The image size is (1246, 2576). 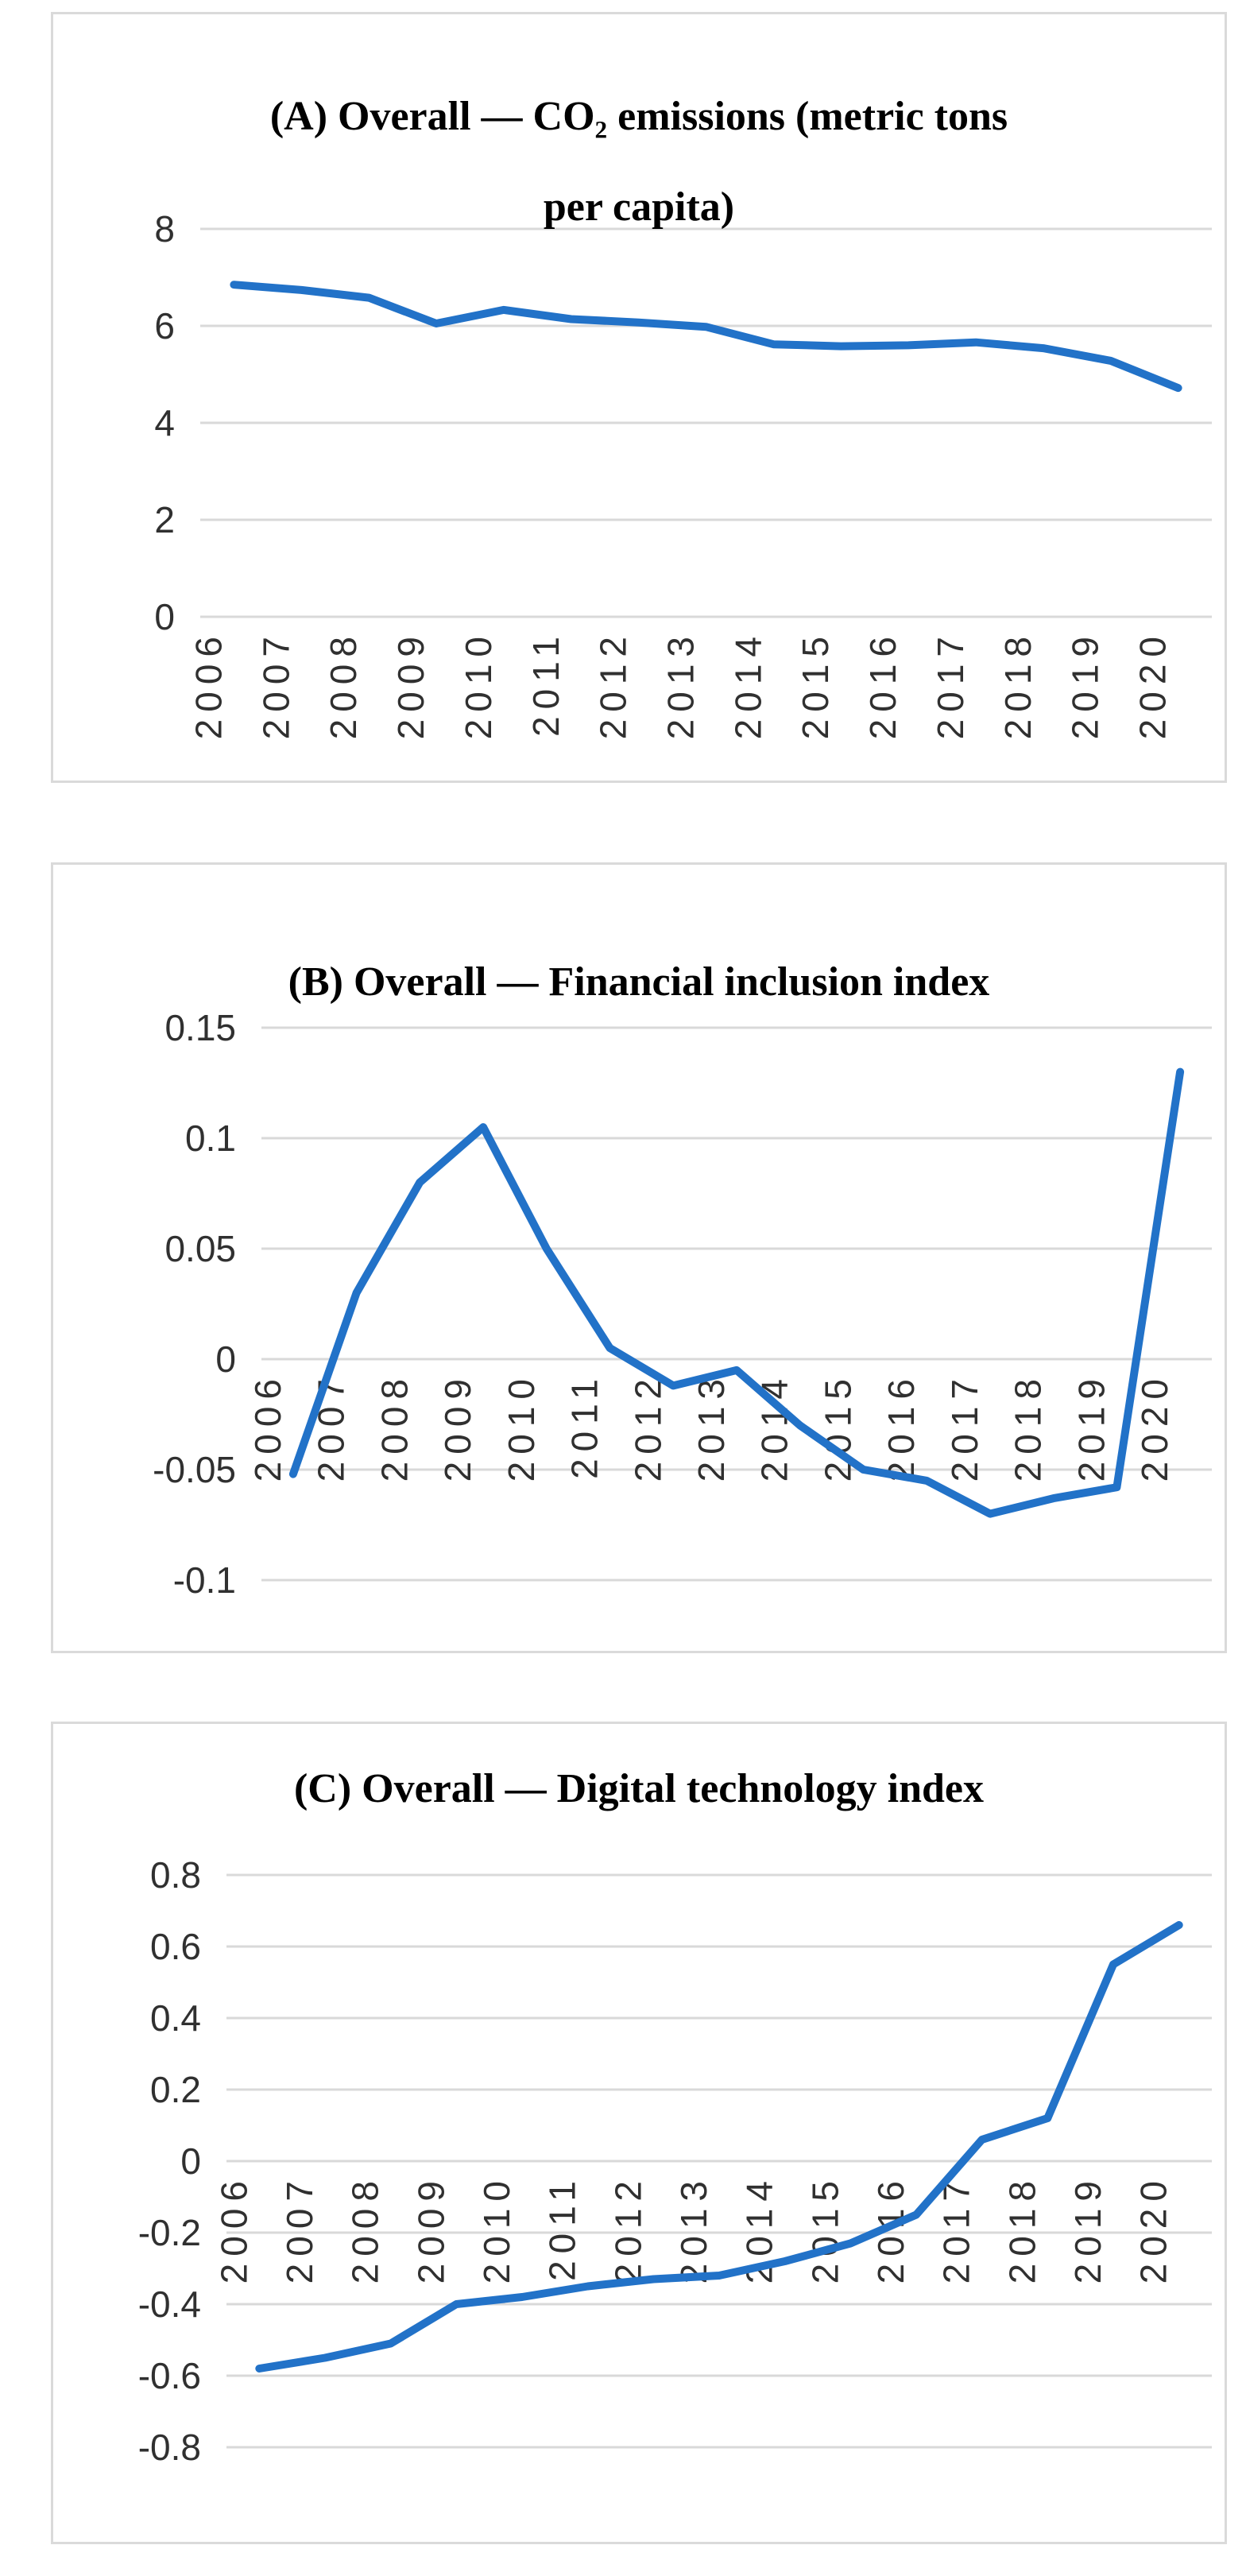 I want to click on y-tick-label: -0.05, so click(x=194, y=1469).